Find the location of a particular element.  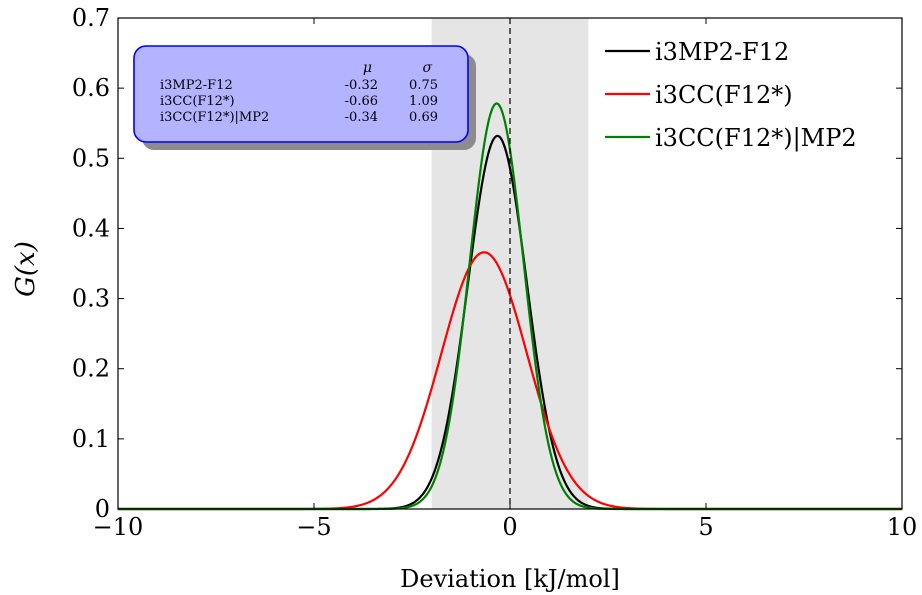

y-tick-label: 0 is located at coordinates (102, 509).